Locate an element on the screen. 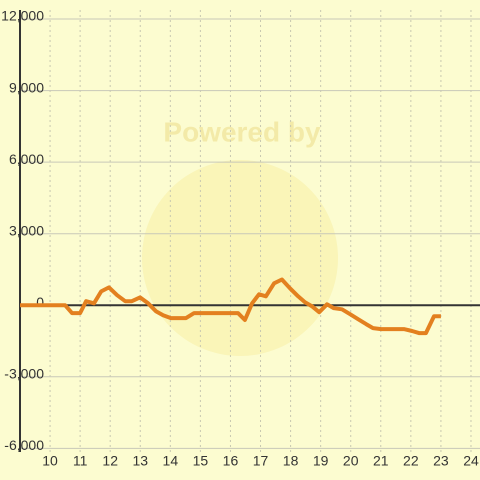 Image resolution: width=480 pixels, height=480 pixels. x-tick-label: 13 is located at coordinates (140, 461).